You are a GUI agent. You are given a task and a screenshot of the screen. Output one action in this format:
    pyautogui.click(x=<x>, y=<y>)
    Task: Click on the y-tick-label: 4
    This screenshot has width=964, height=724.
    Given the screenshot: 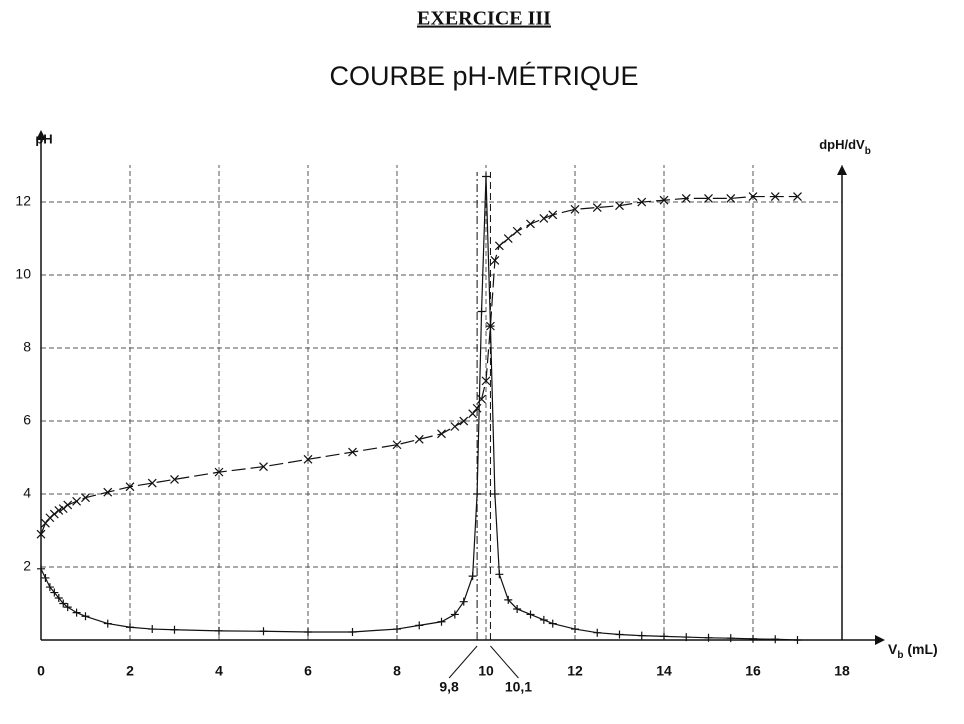 What is the action you would take?
    pyautogui.click(x=27, y=493)
    